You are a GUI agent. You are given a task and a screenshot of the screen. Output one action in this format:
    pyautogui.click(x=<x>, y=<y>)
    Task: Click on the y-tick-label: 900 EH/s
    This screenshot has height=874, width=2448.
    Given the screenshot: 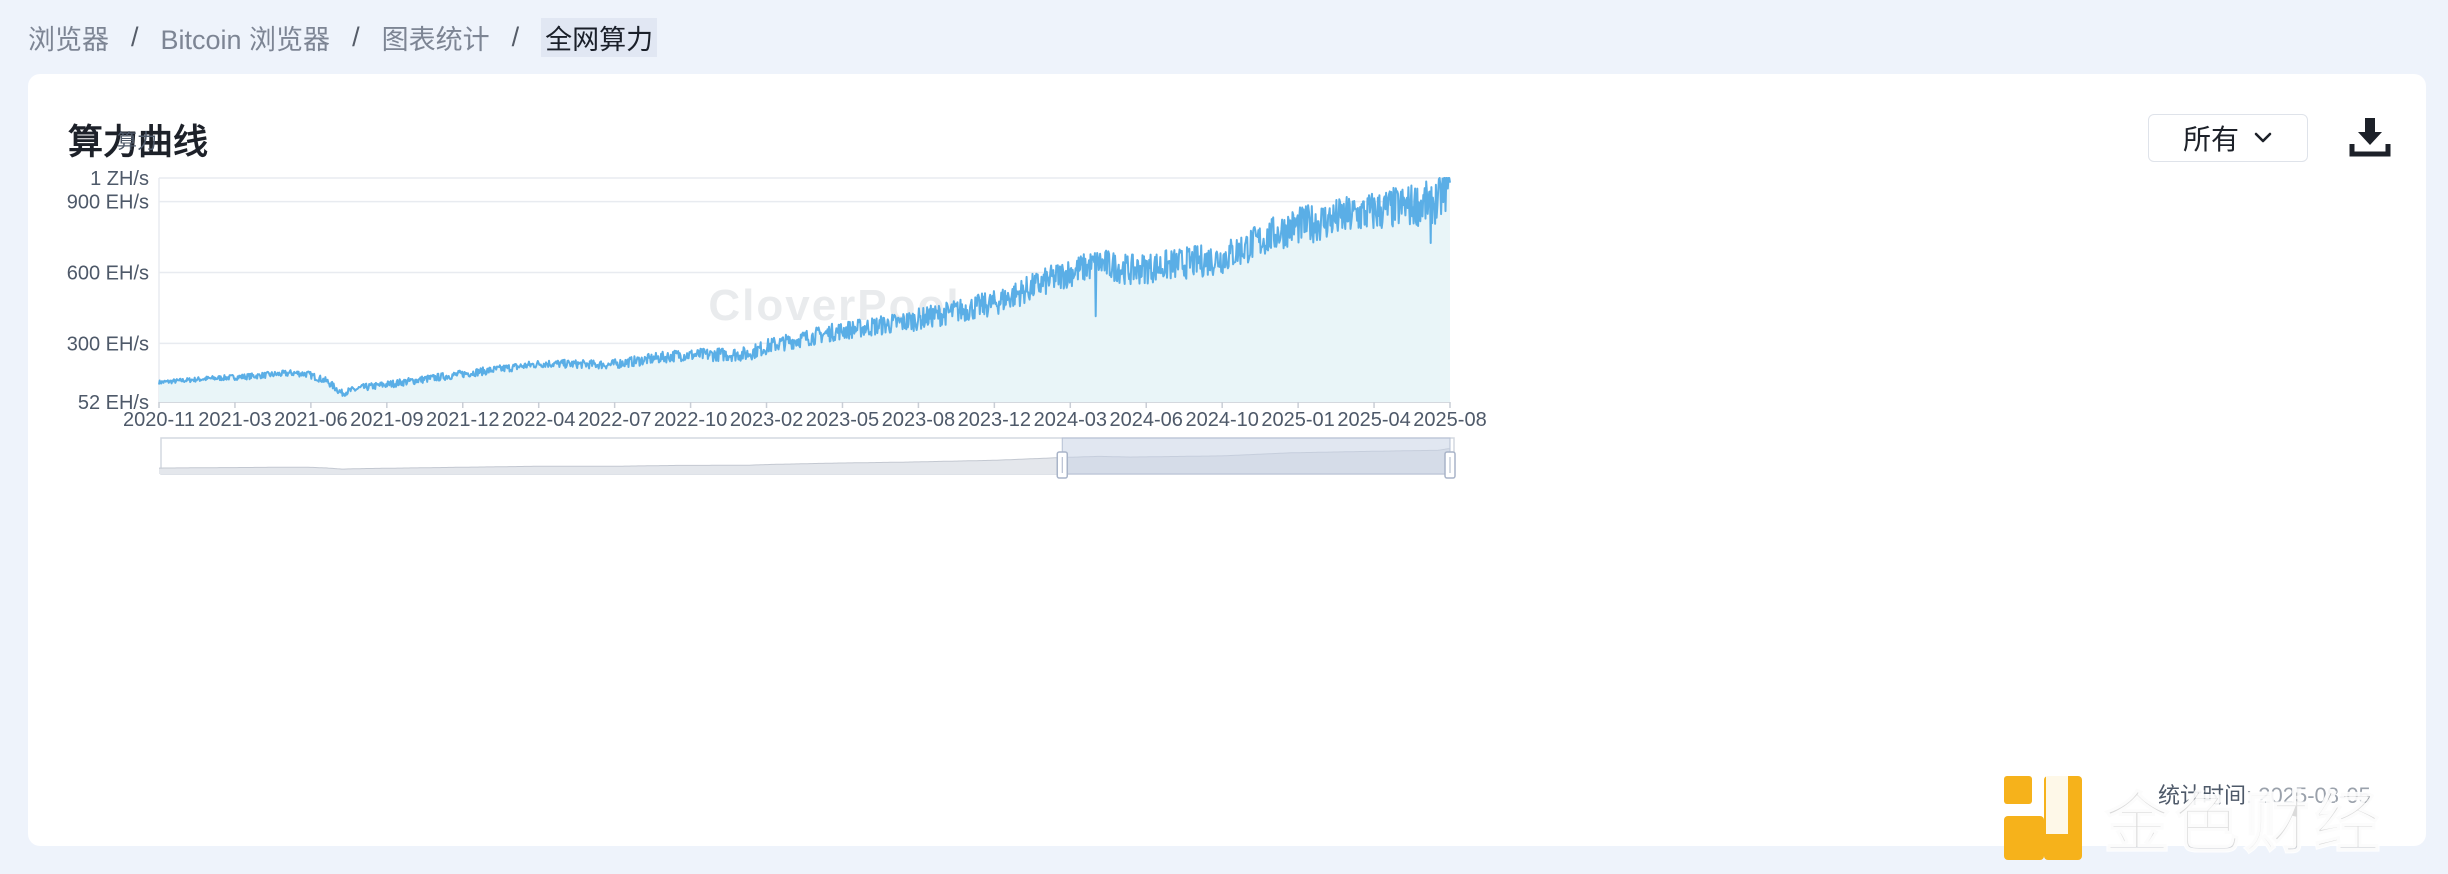 What is the action you would take?
    pyautogui.click(x=108, y=203)
    